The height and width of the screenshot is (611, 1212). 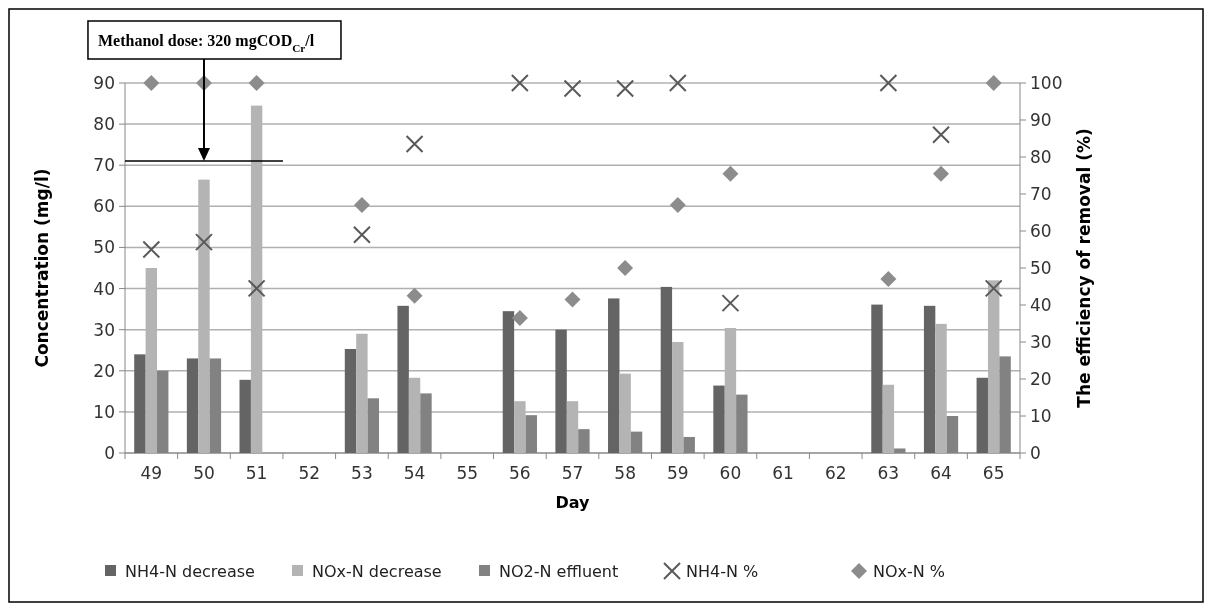 What do you see at coordinates (104, 124) in the screenshot?
I see `y-tick-label: 80` at bounding box center [104, 124].